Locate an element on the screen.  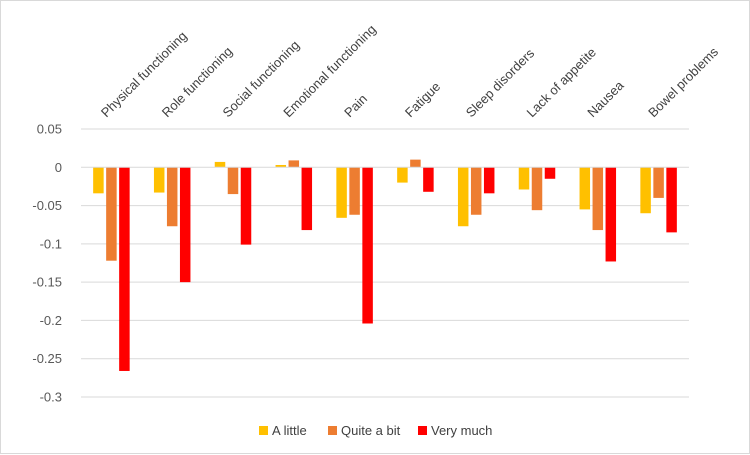
category-label: Fatigue is located at coordinates (422, 99).